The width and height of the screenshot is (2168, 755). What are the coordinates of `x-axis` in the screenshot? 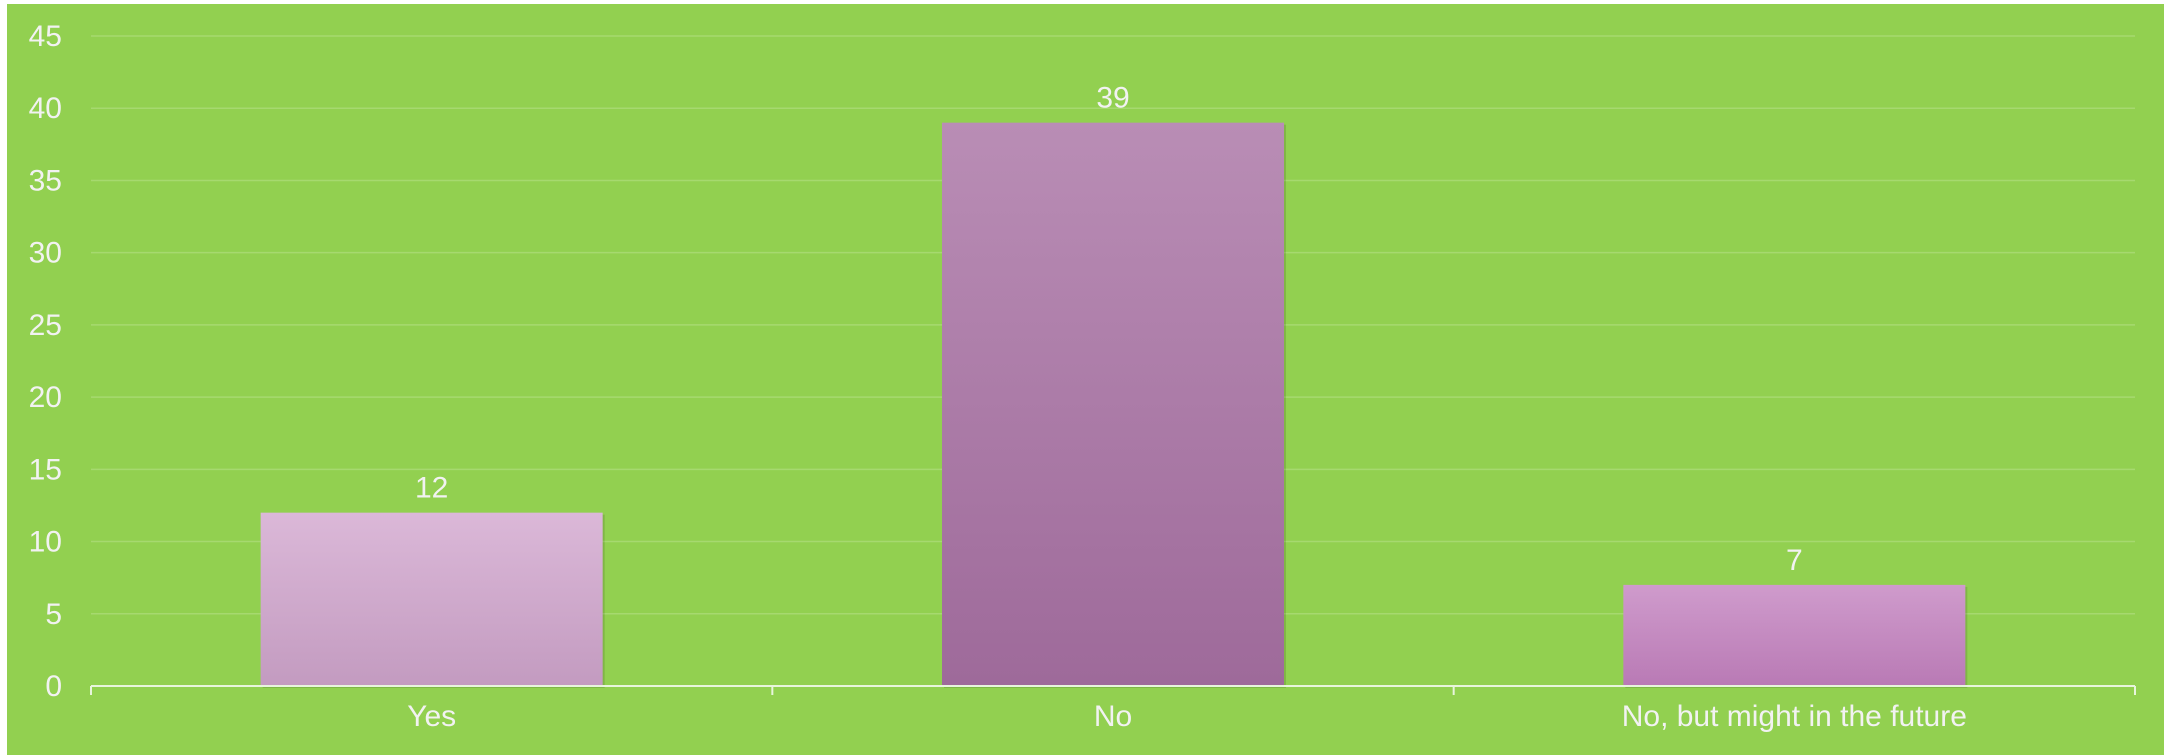 It's located at (1113, 690).